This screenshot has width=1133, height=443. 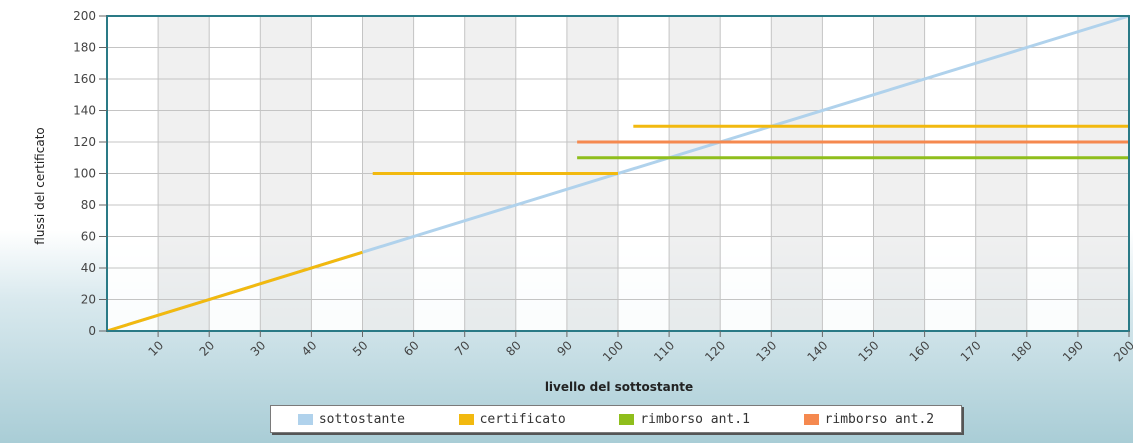 I want to click on legend-label: rimborso ant.2, so click(x=879, y=419).